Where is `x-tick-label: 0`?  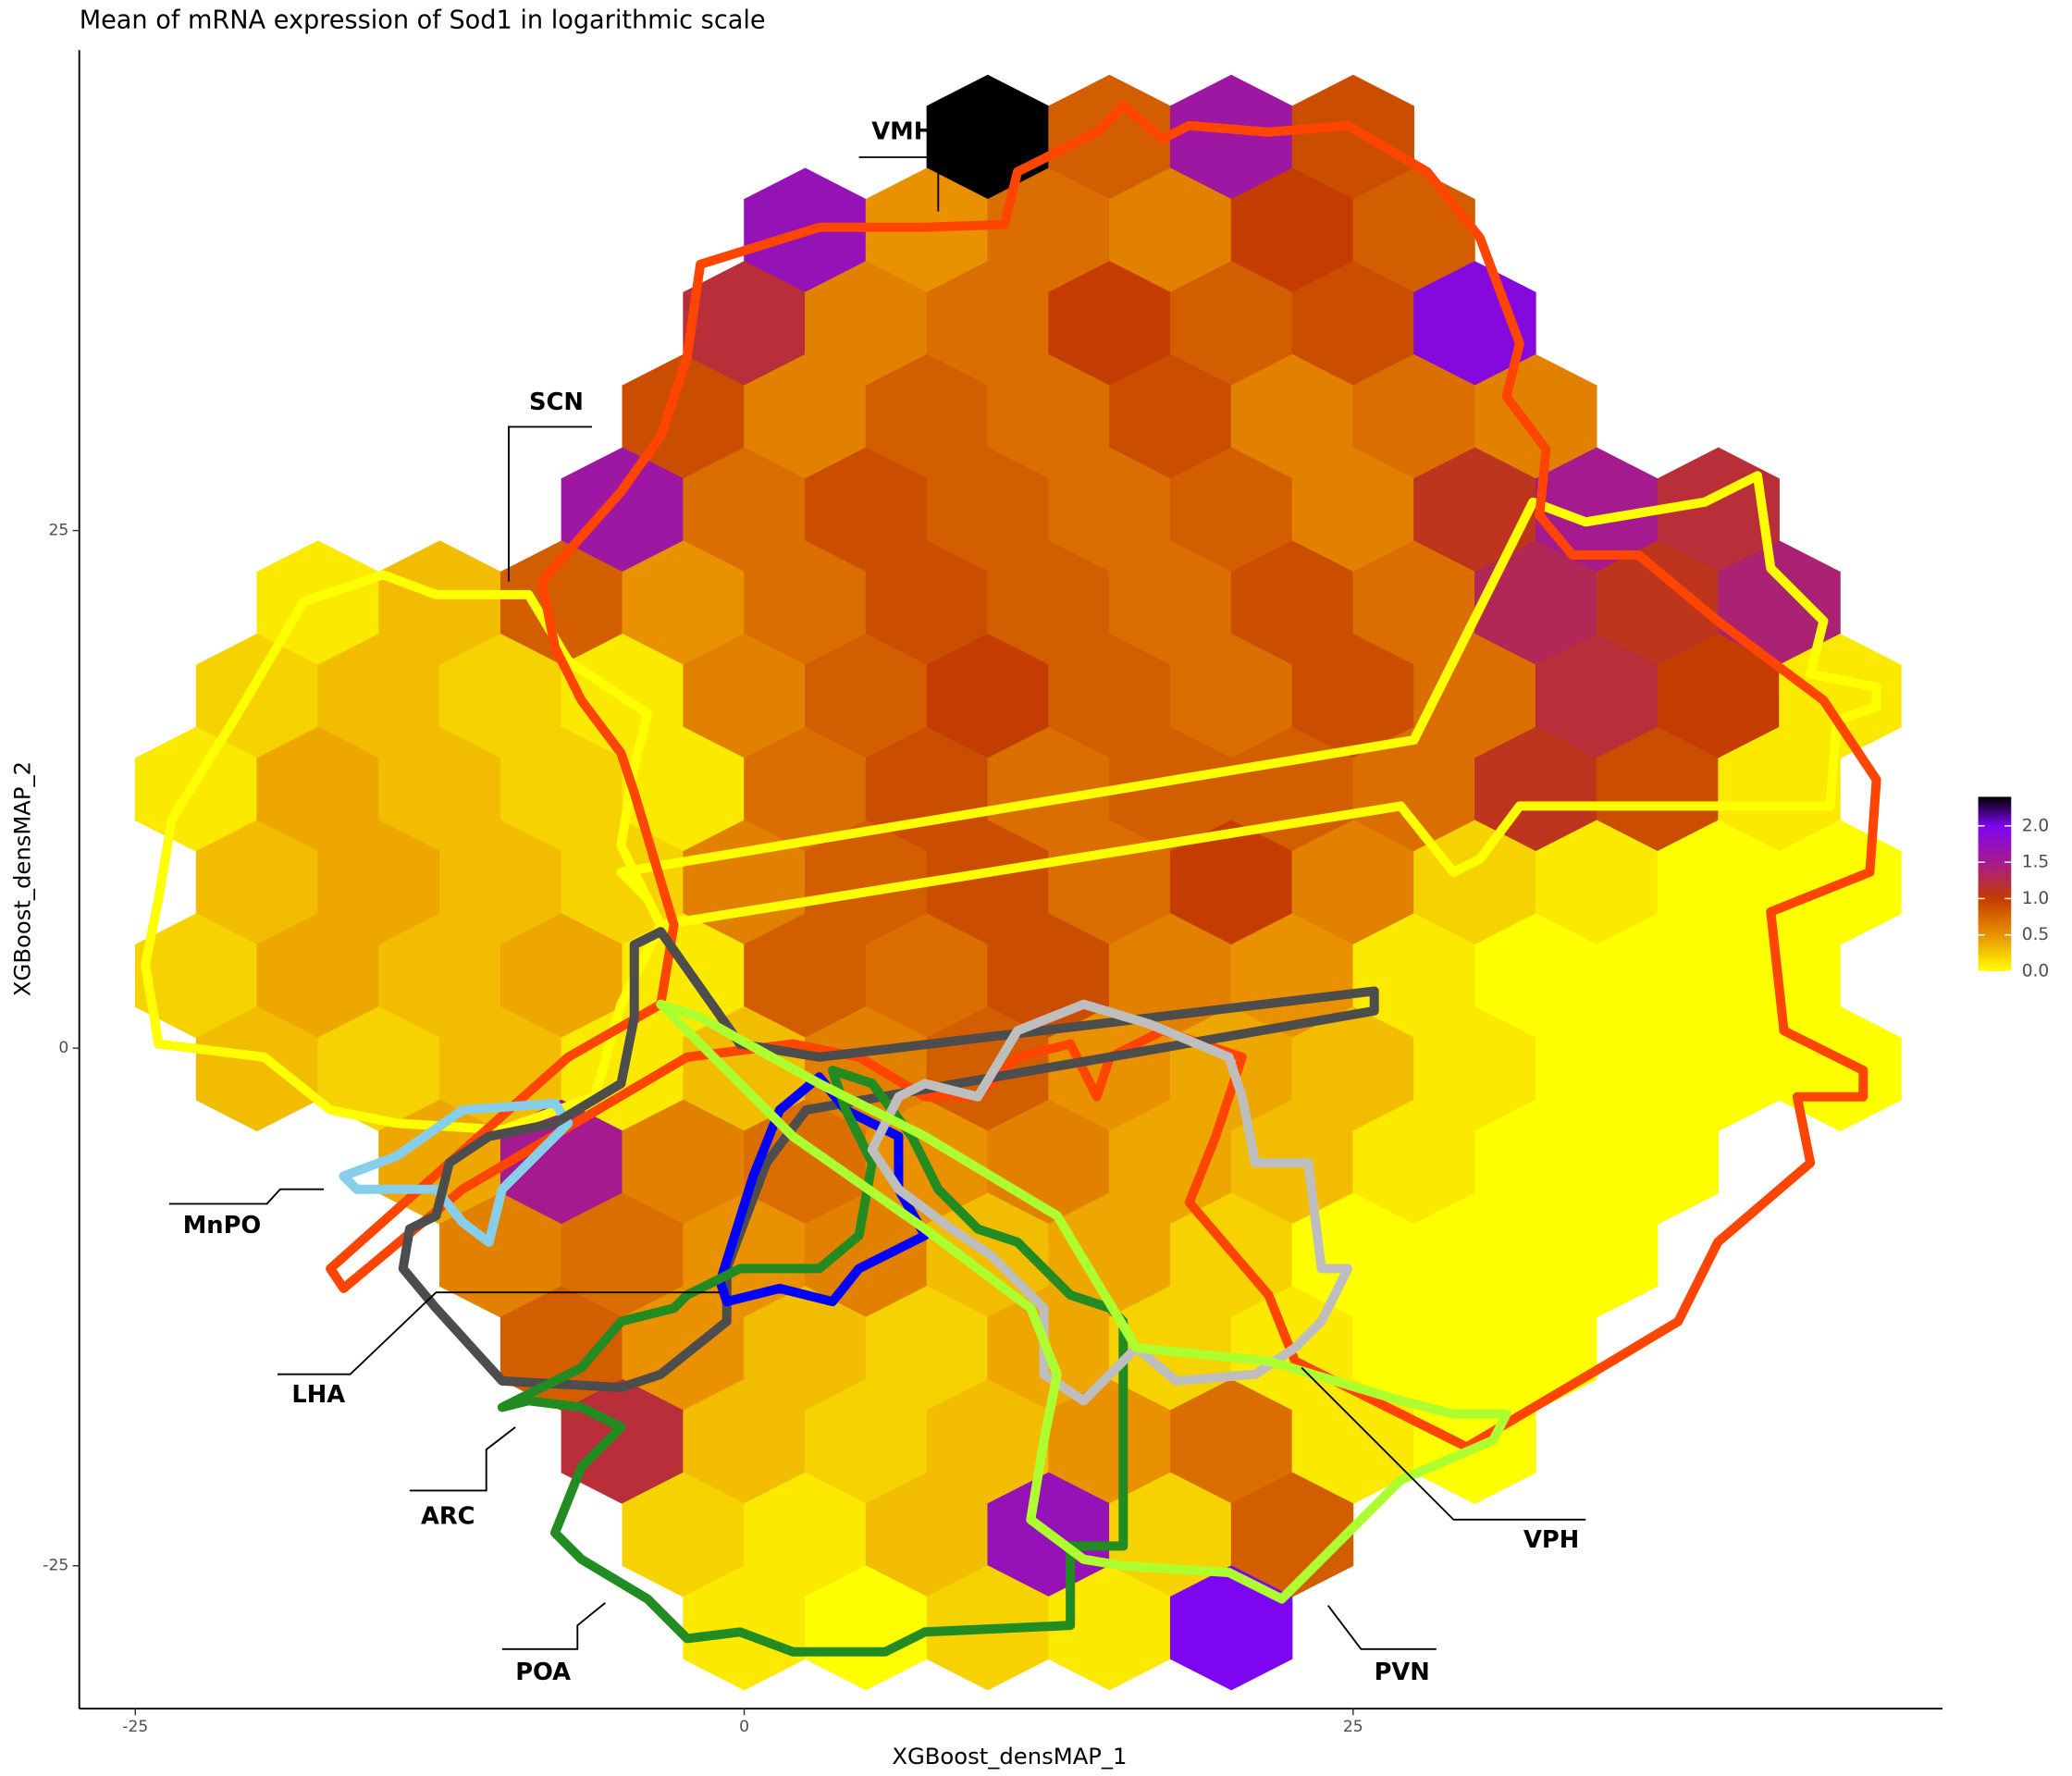
x-tick-label: 0 is located at coordinates (744, 1727).